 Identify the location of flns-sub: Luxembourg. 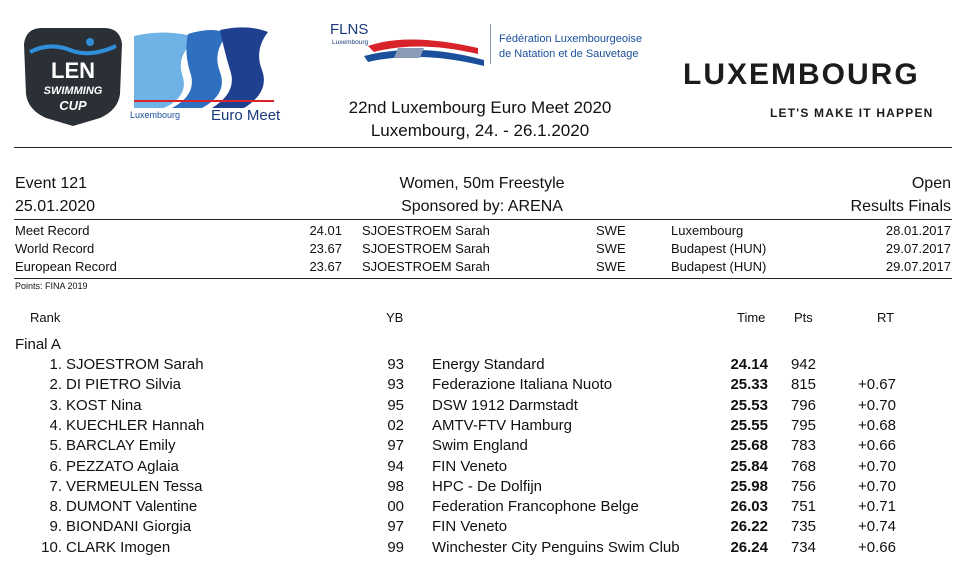
(350, 42).